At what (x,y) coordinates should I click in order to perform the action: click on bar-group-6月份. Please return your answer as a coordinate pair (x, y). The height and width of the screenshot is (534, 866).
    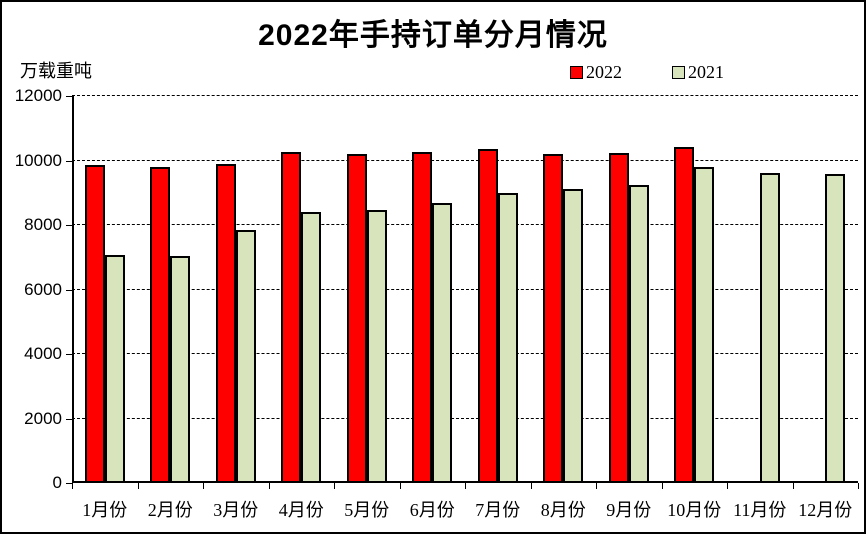
    Looking at the image, I should click on (433, 289).